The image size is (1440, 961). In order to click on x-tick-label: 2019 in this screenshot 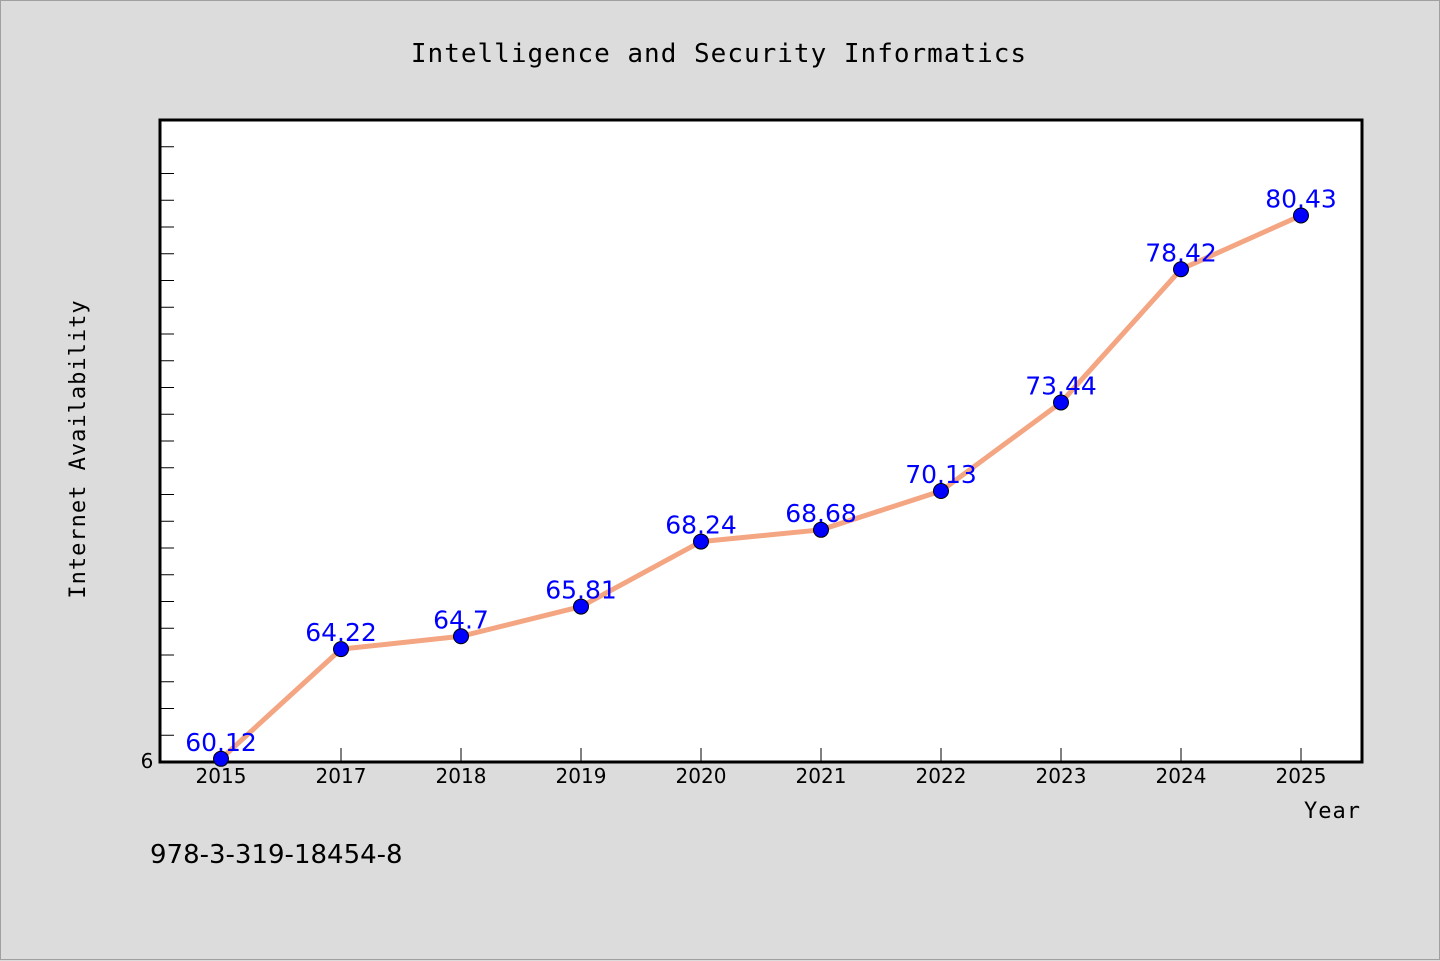, I will do `click(581, 776)`.